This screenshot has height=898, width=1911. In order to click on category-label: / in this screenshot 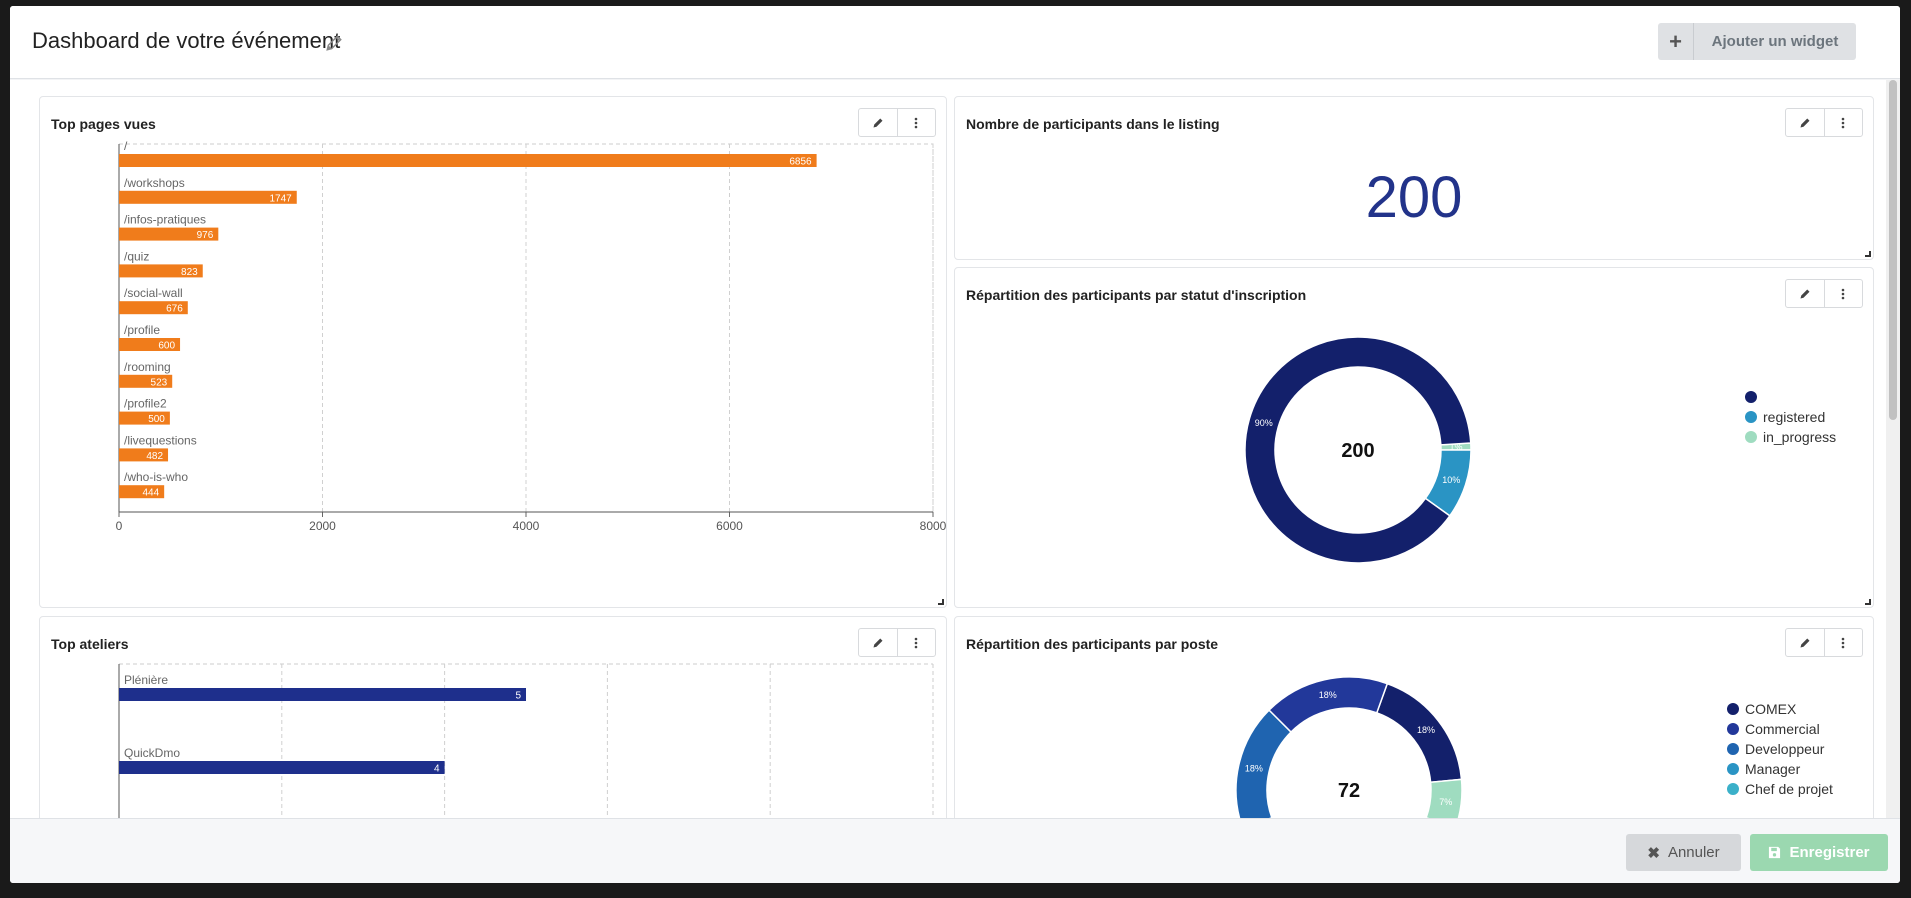, I will do `click(126, 146)`.